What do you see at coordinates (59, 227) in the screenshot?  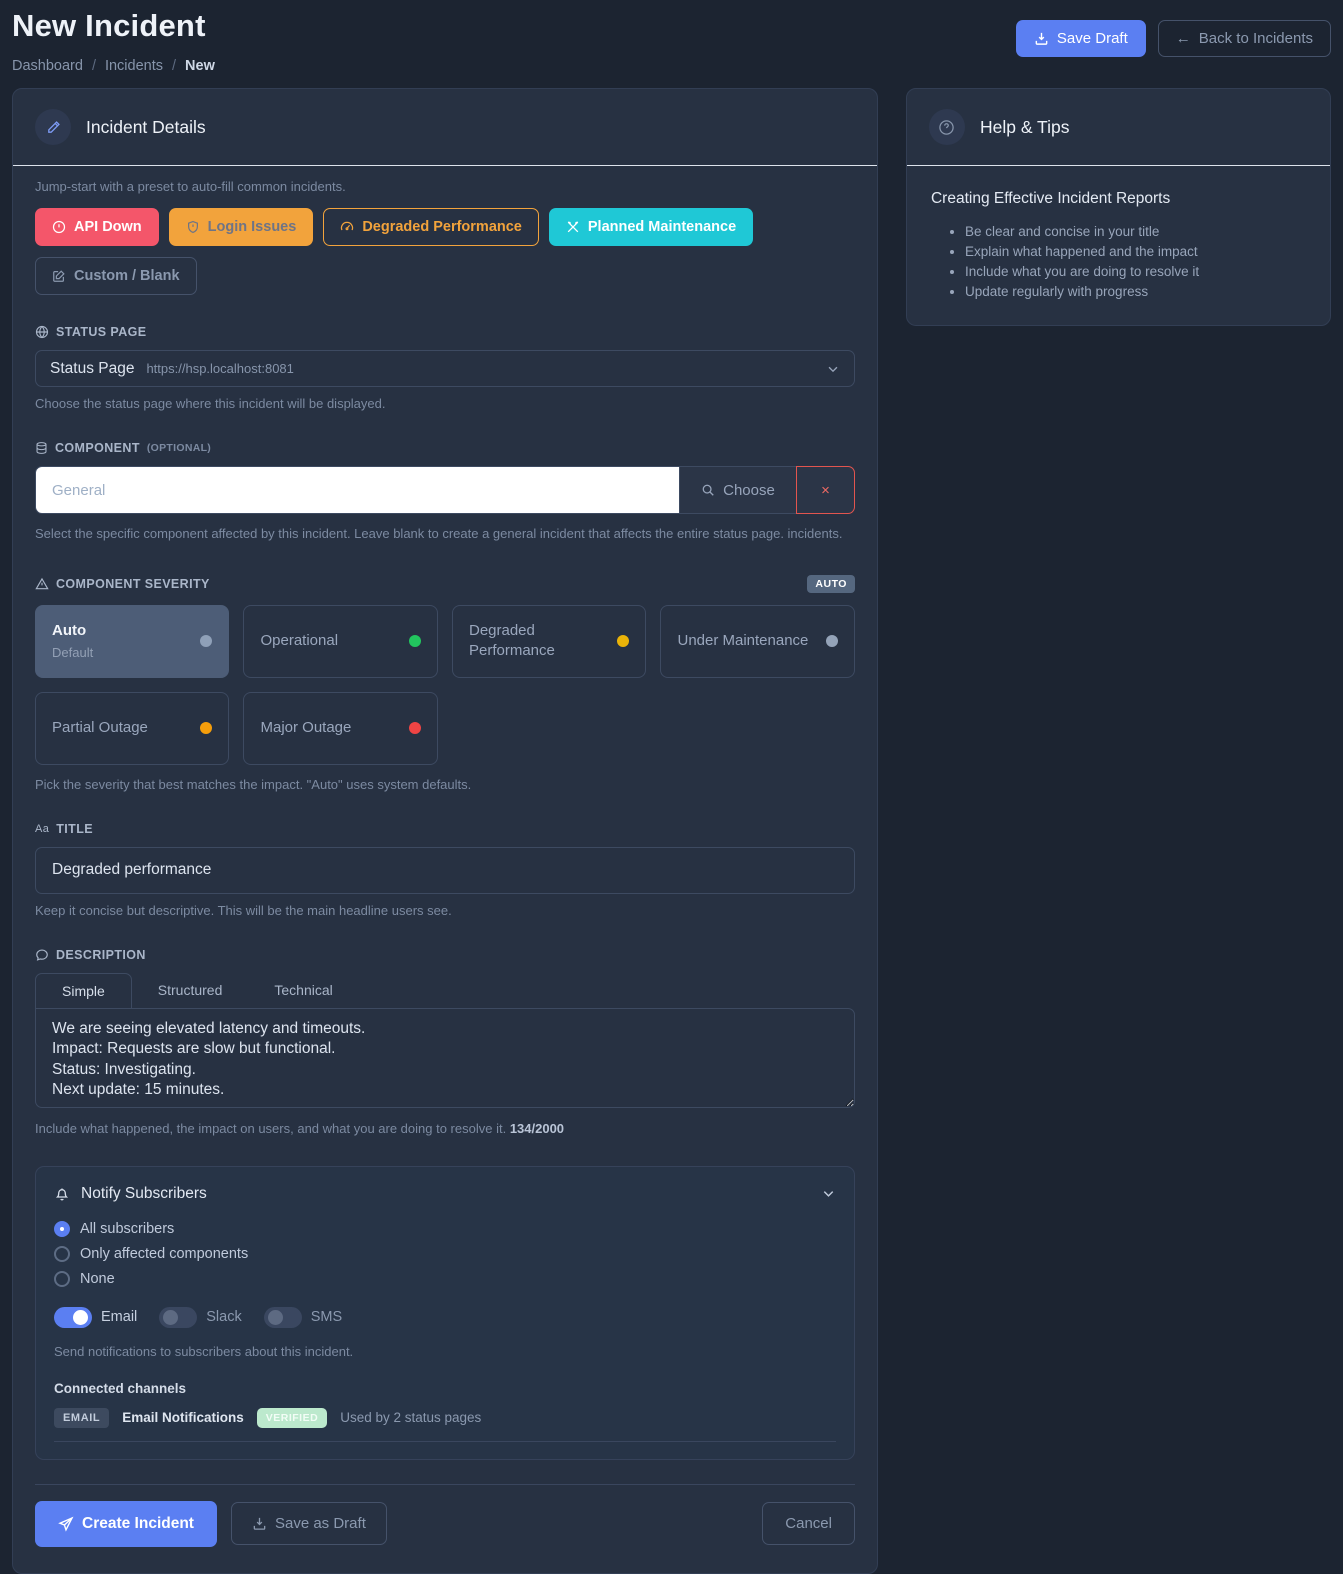 I see `alert-circle-icon` at bounding box center [59, 227].